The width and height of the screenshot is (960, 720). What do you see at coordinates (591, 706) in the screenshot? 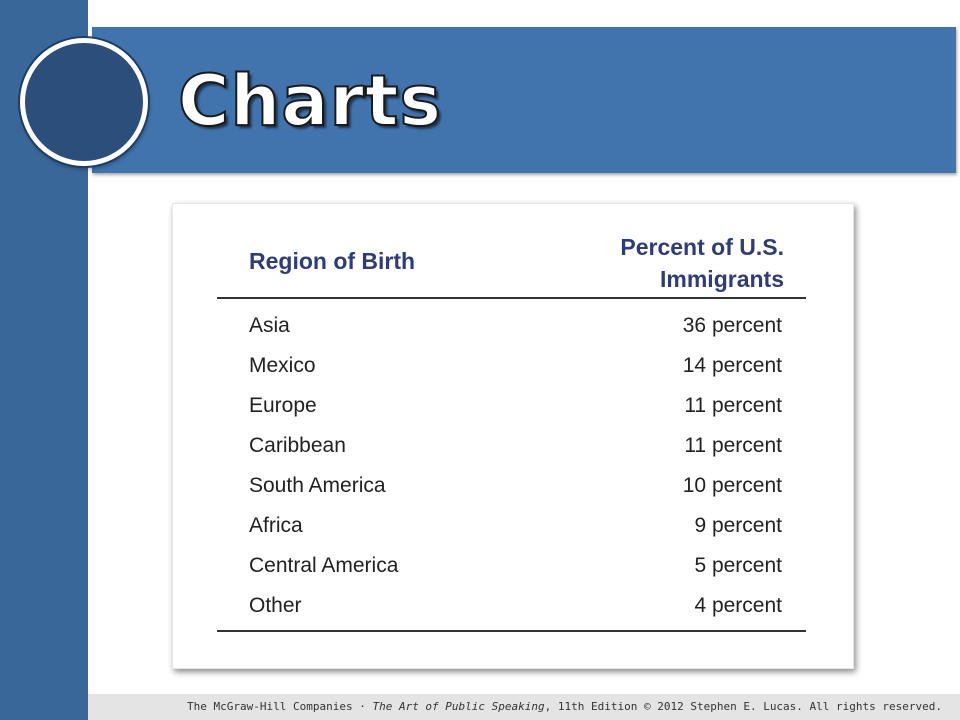
I see `footer-edition: , 11th Edition` at bounding box center [591, 706].